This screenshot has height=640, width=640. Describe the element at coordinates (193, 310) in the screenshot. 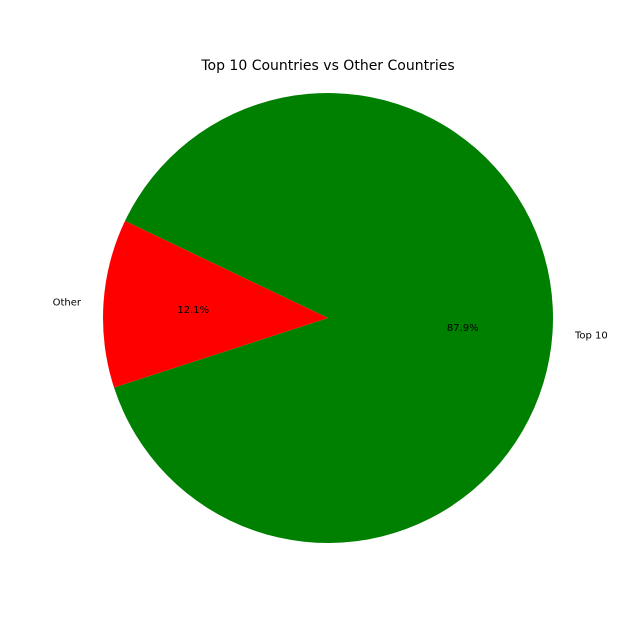

I see `pct-label-other: 12.1%` at that location.